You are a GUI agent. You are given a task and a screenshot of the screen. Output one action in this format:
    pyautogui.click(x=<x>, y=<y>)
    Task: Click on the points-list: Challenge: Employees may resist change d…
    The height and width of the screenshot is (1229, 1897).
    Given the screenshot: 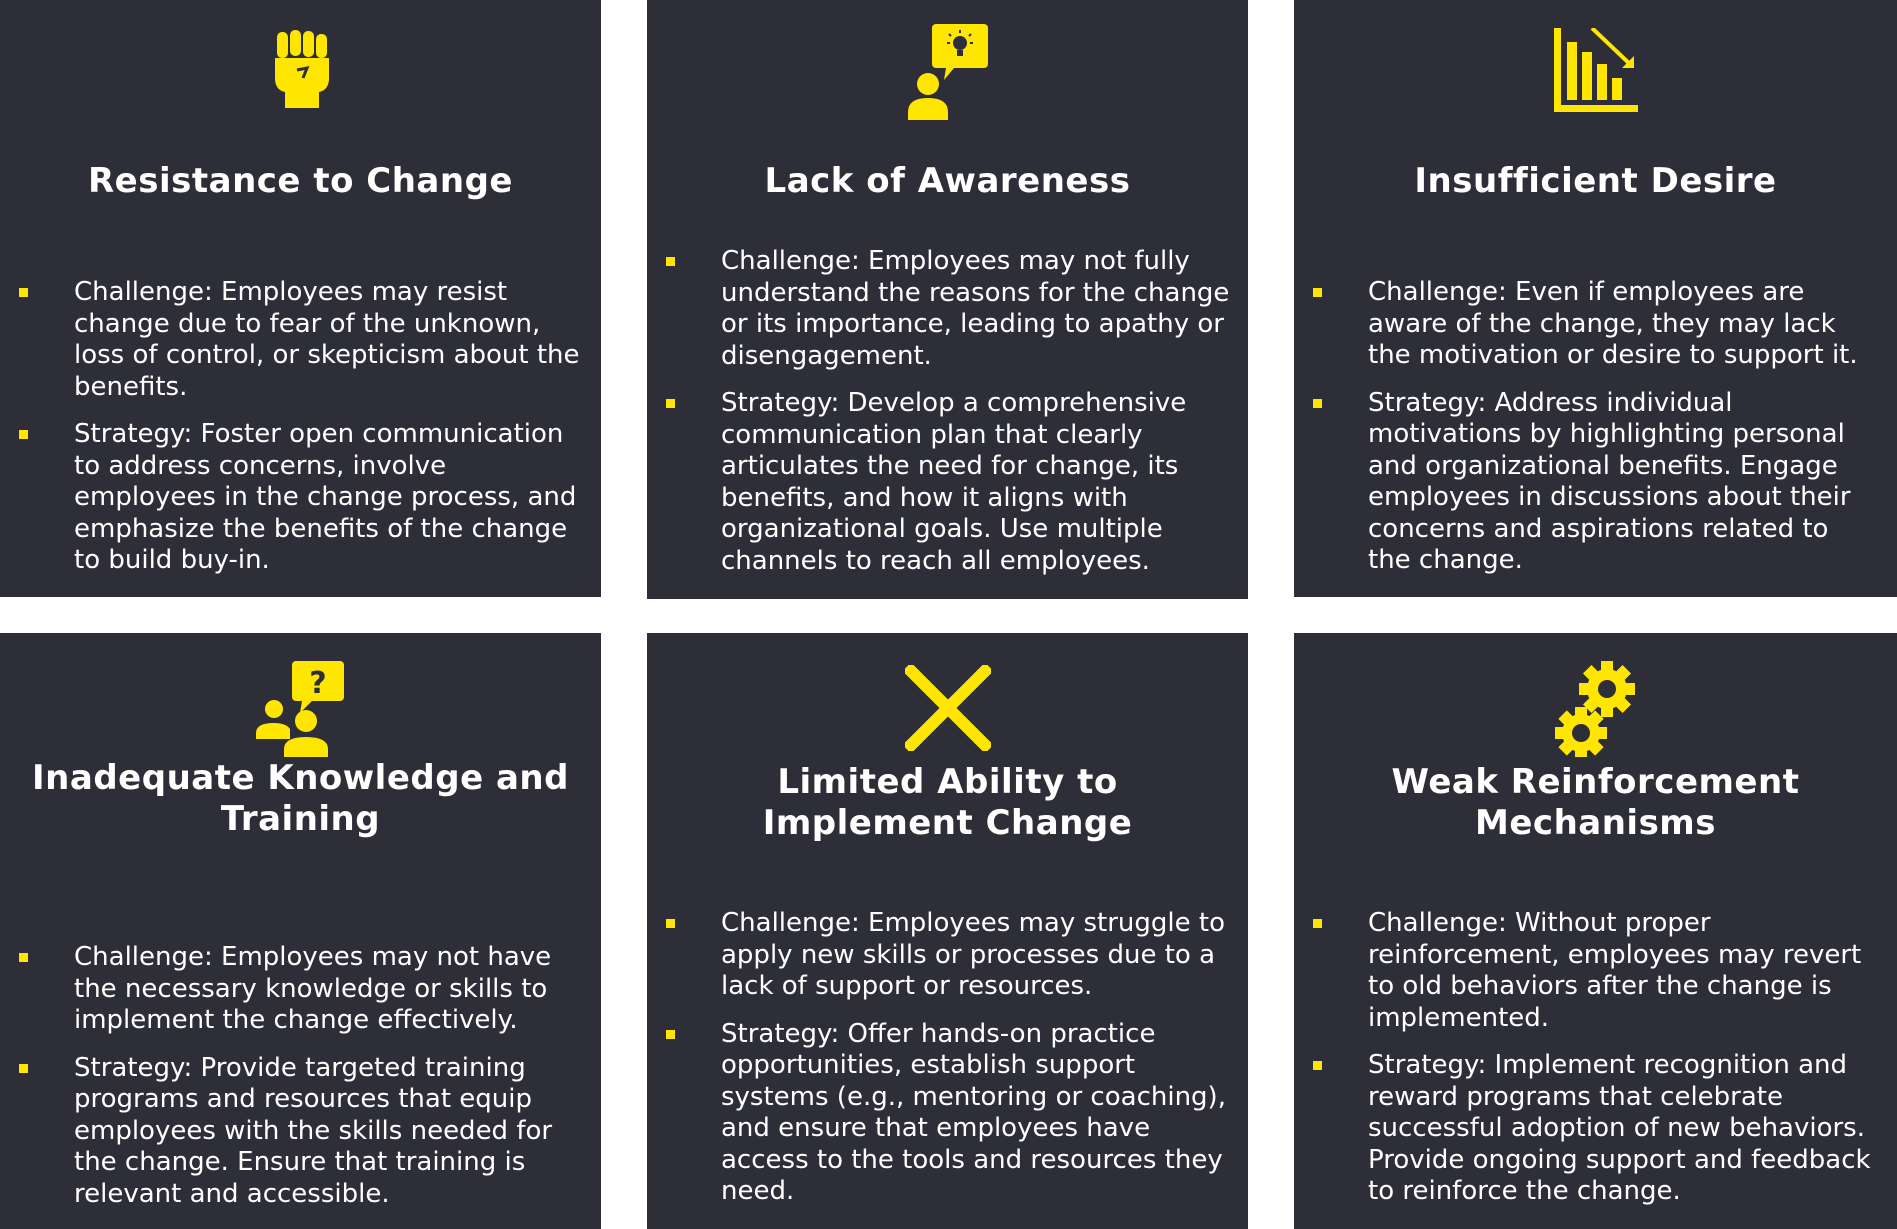 What is the action you would take?
    pyautogui.click(x=291, y=435)
    